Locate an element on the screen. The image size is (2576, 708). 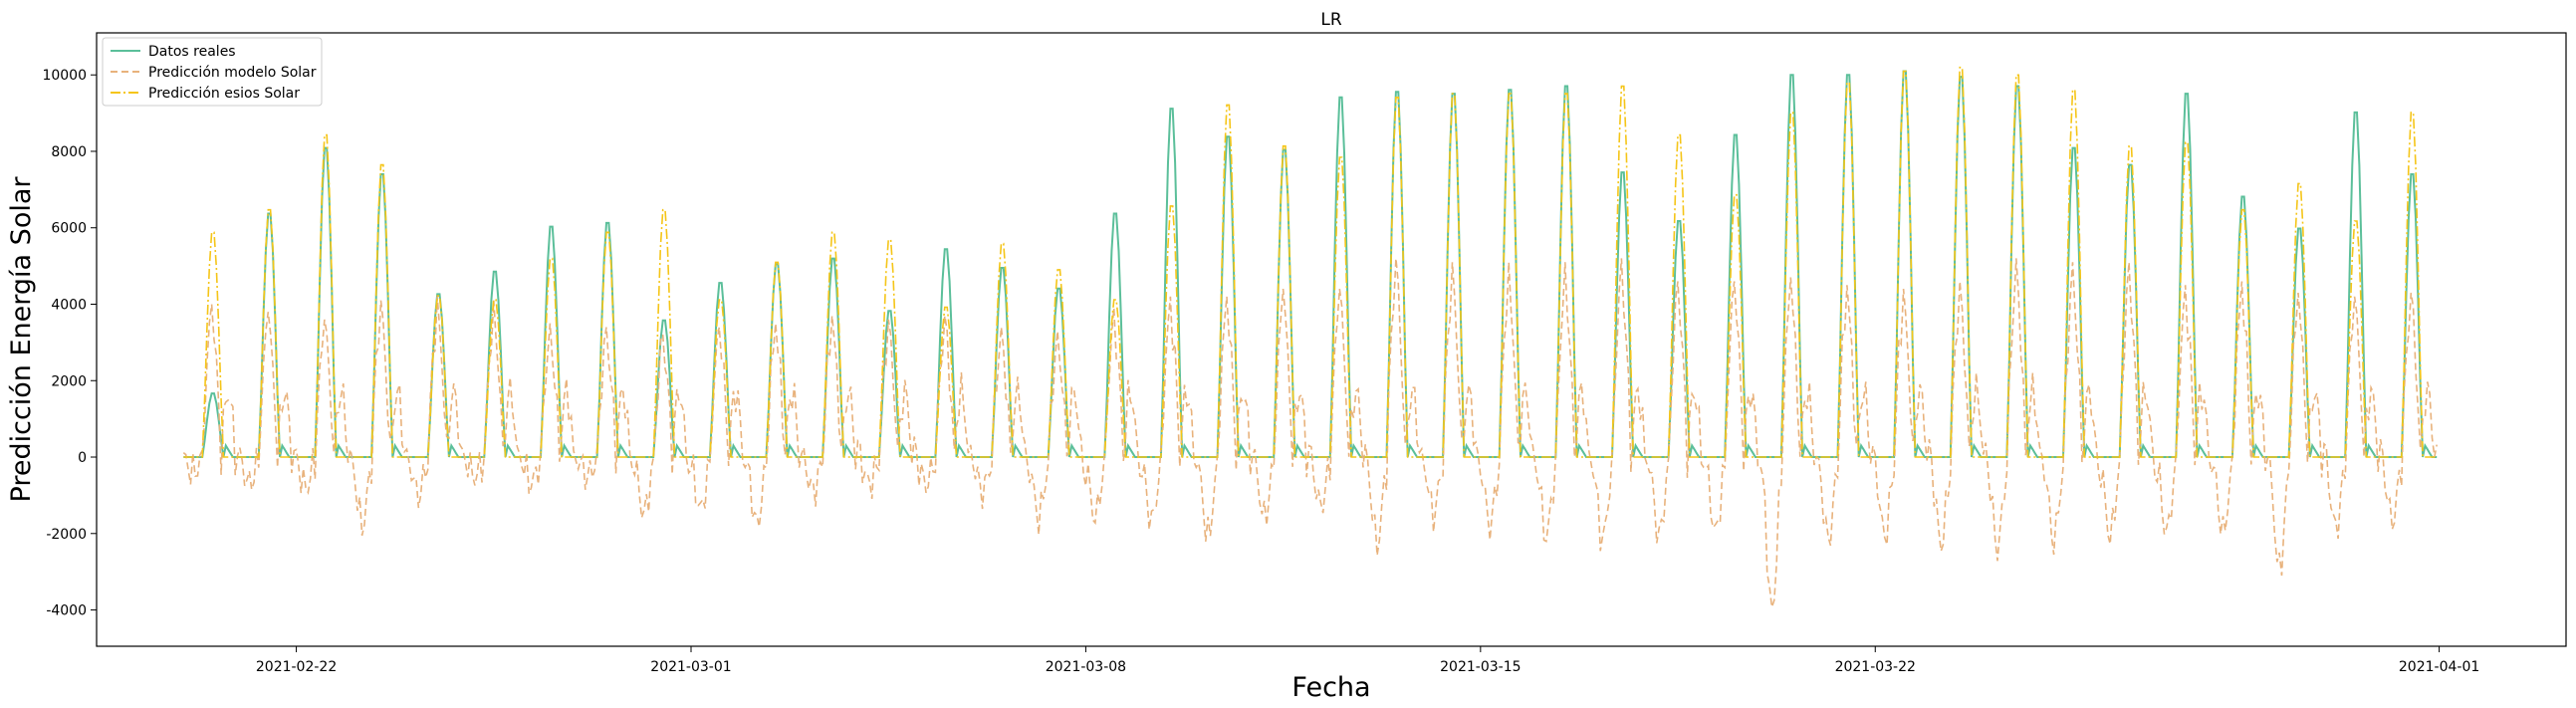
legend-entry-0: Datos reales is located at coordinates (173, 52).